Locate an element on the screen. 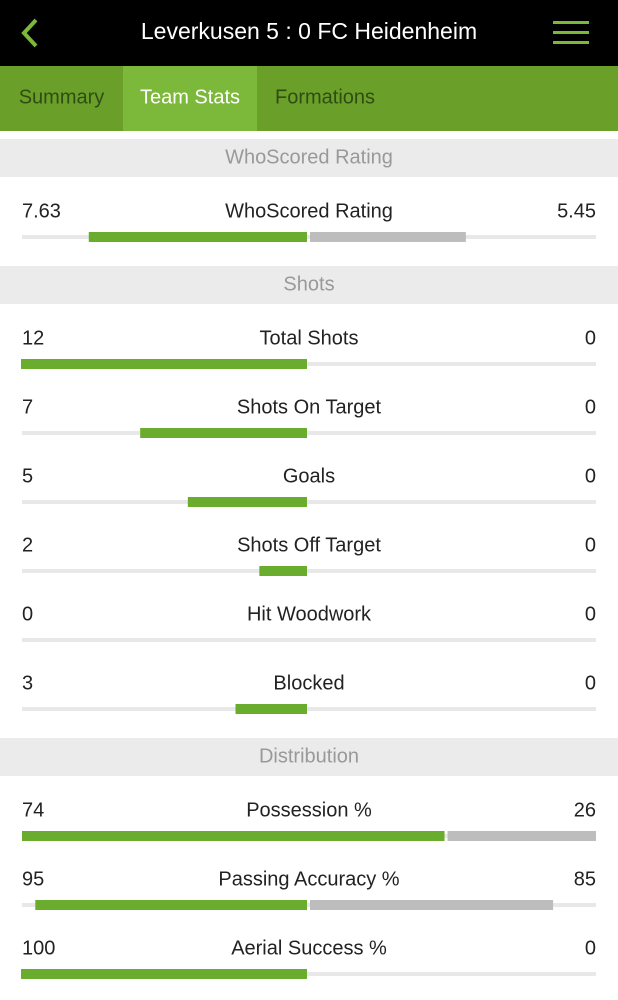 This screenshot has height=1000, width=618. home-value: 12 is located at coordinates (33, 338).